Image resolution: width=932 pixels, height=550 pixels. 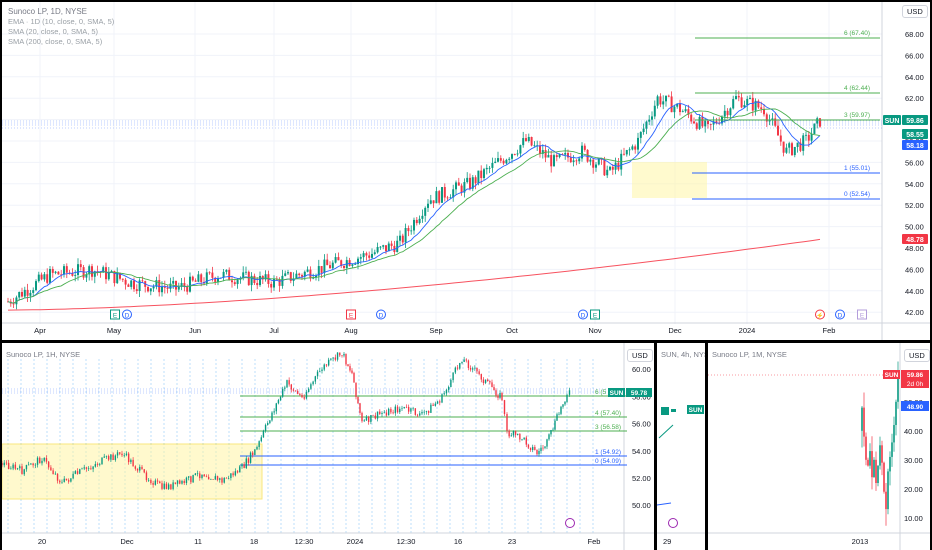 What do you see at coordinates (641, 424) in the screenshot?
I see `price-axis-label: 56.00` at bounding box center [641, 424].